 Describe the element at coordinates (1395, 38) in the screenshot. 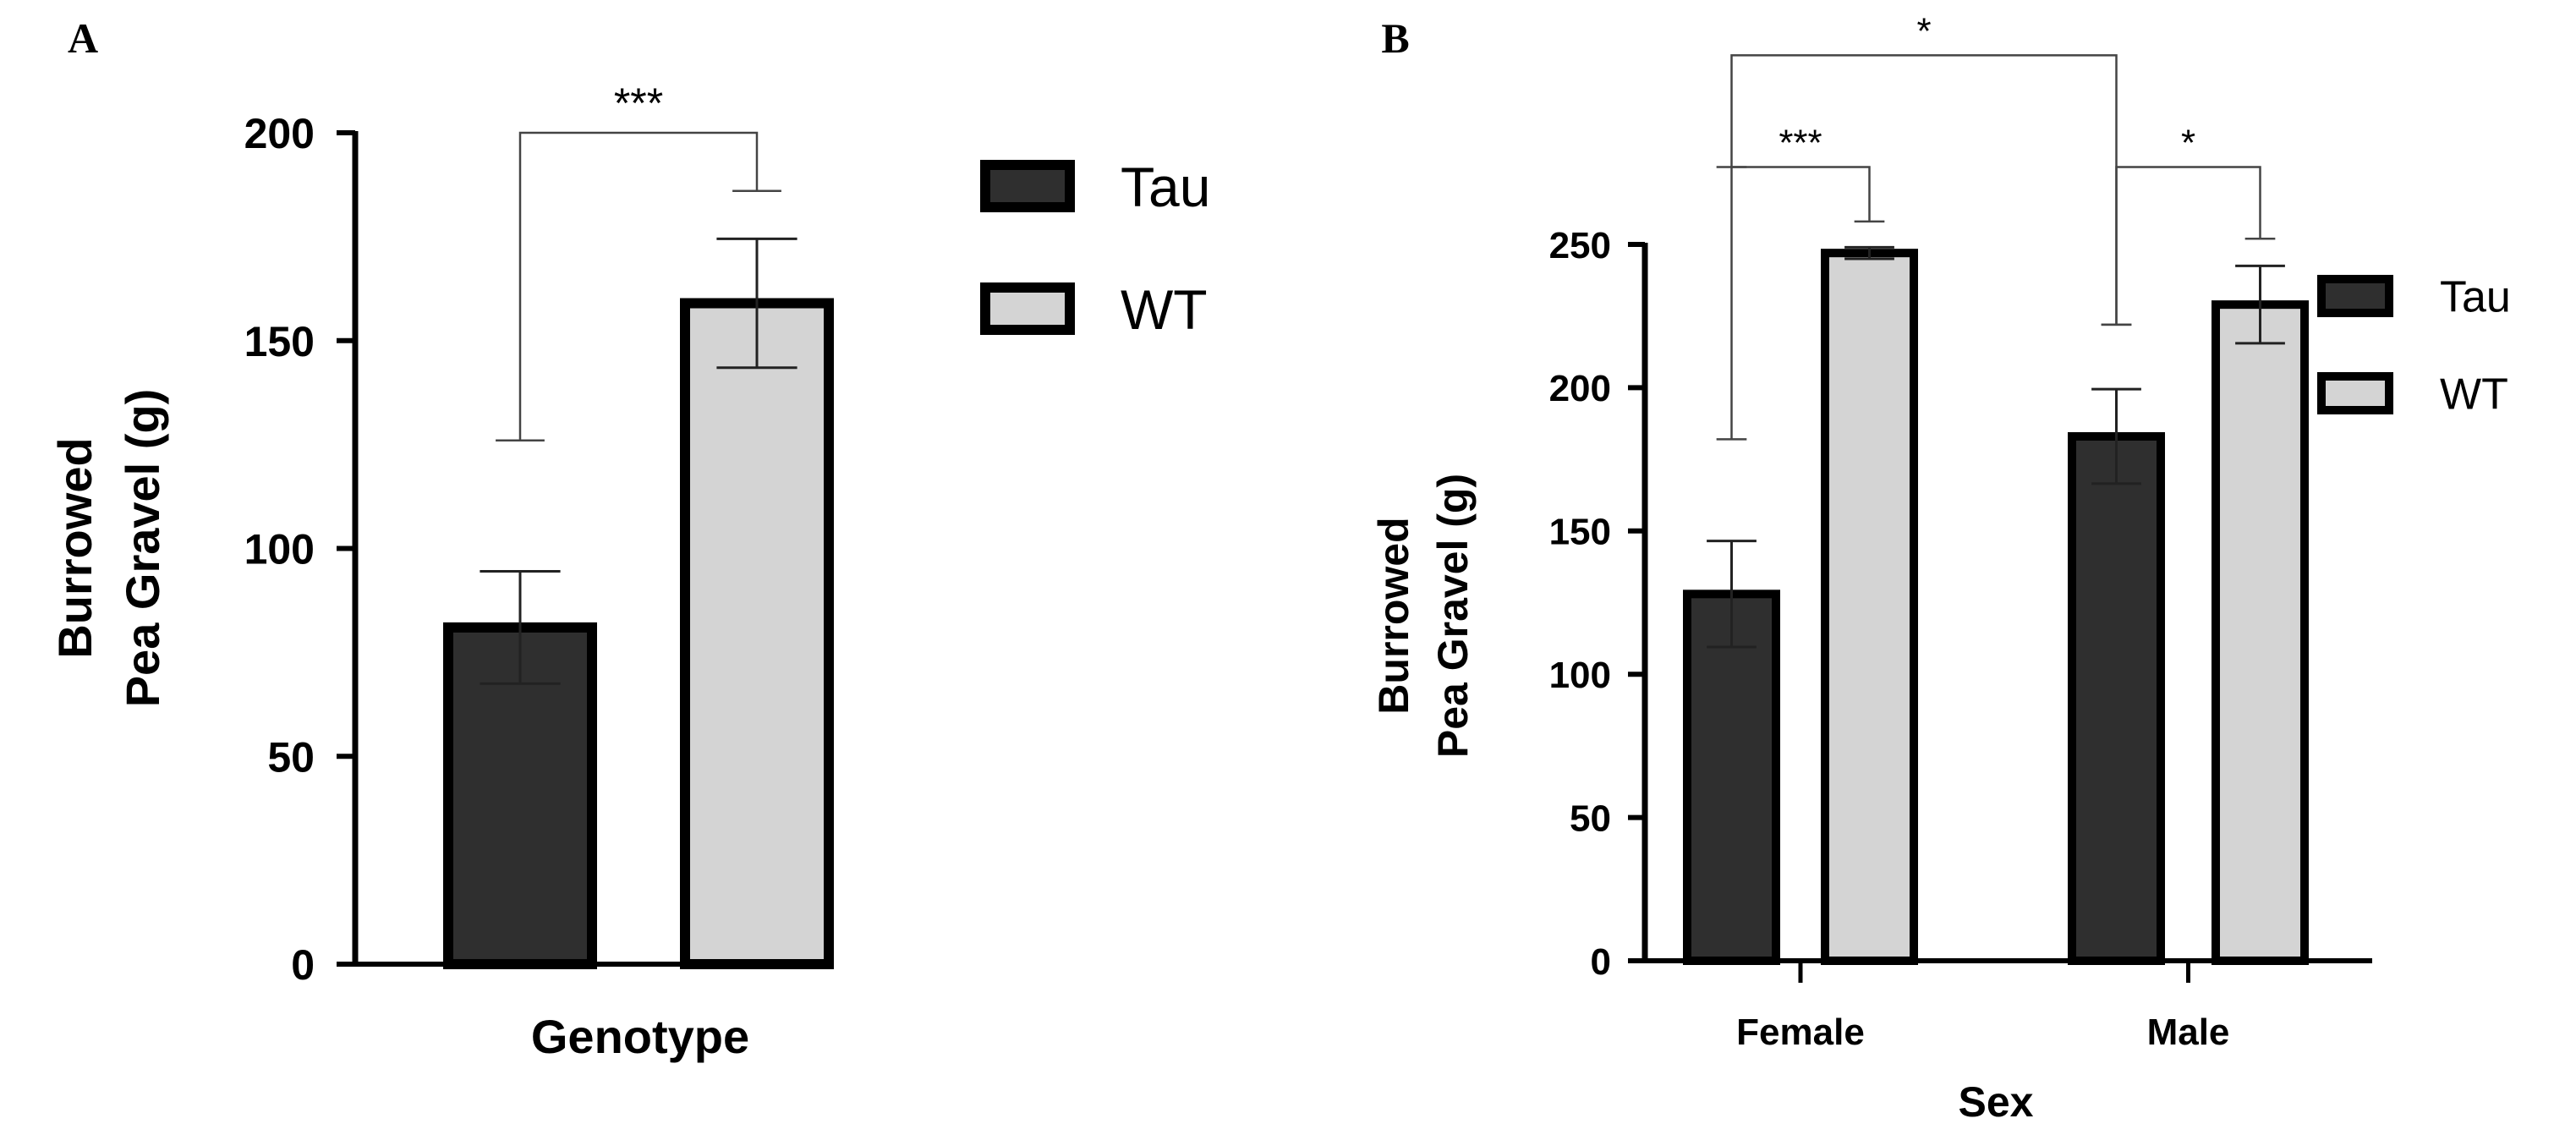

I see `panel-letter: B` at that location.